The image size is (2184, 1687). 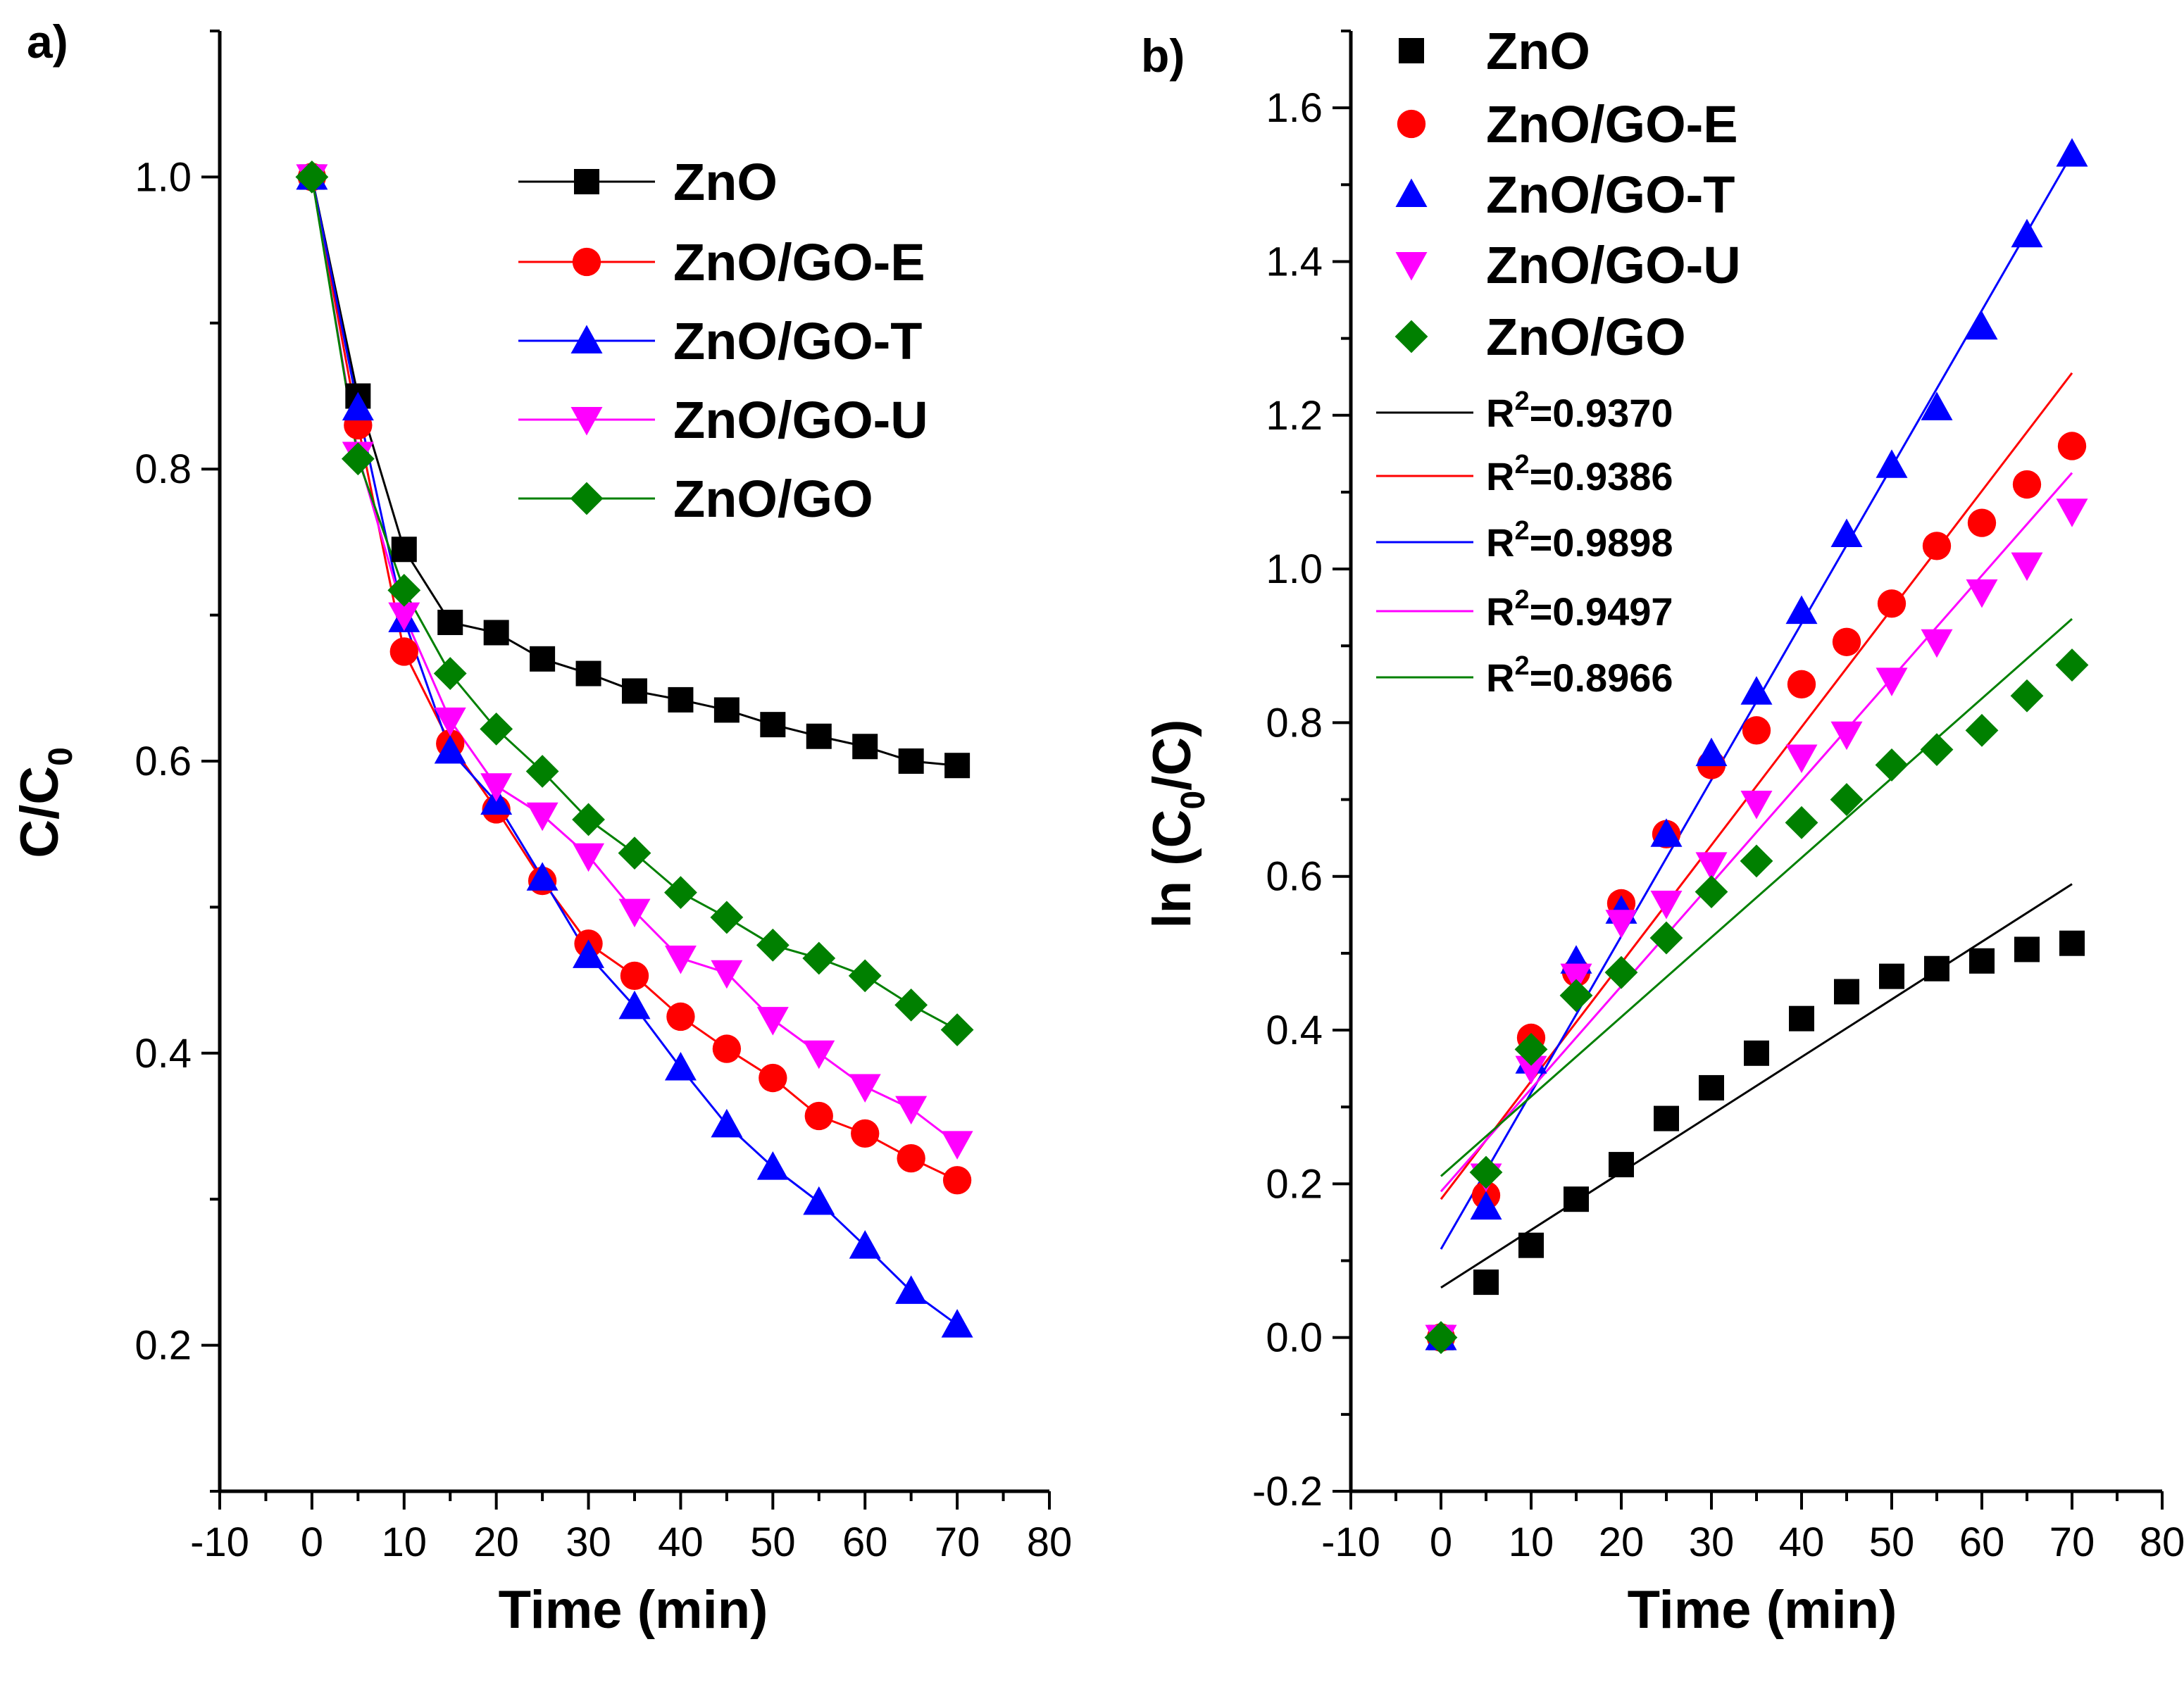 What do you see at coordinates (1294, 1030) in the screenshot?
I see `pb-y-tick-label: 0.4` at bounding box center [1294, 1030].